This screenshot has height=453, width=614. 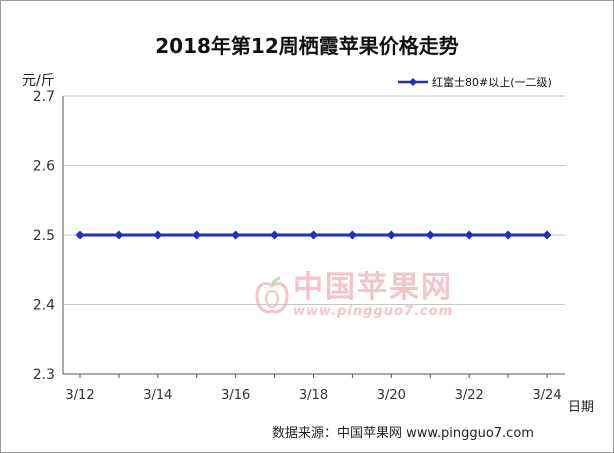 What do you see at coordinates (581, 407) in the screenshot?
I see `x-axis-label: 日期` at bounding box center [581, 407].